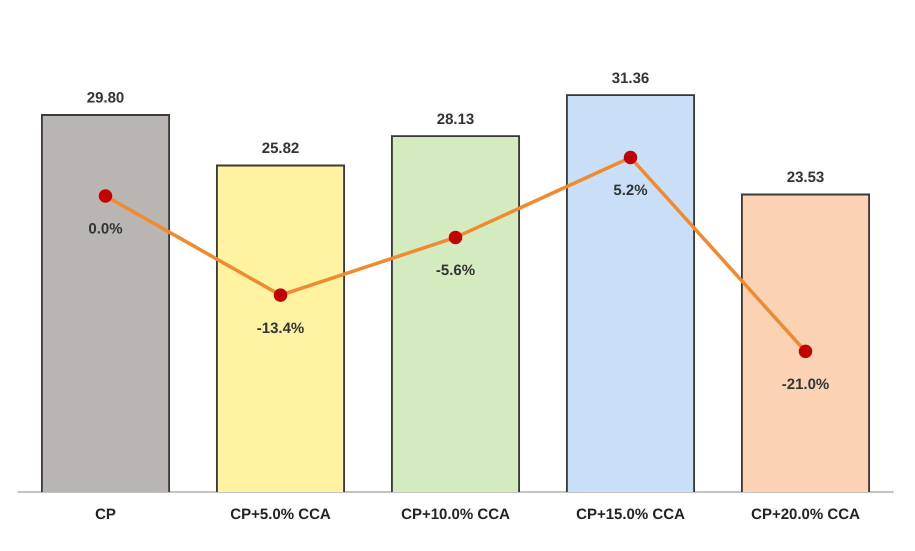 This screenshot has width=915, height=551. Describe the element at coordinates (281, 149) in the screenshot. I see `data-label: 25.82` at that location.